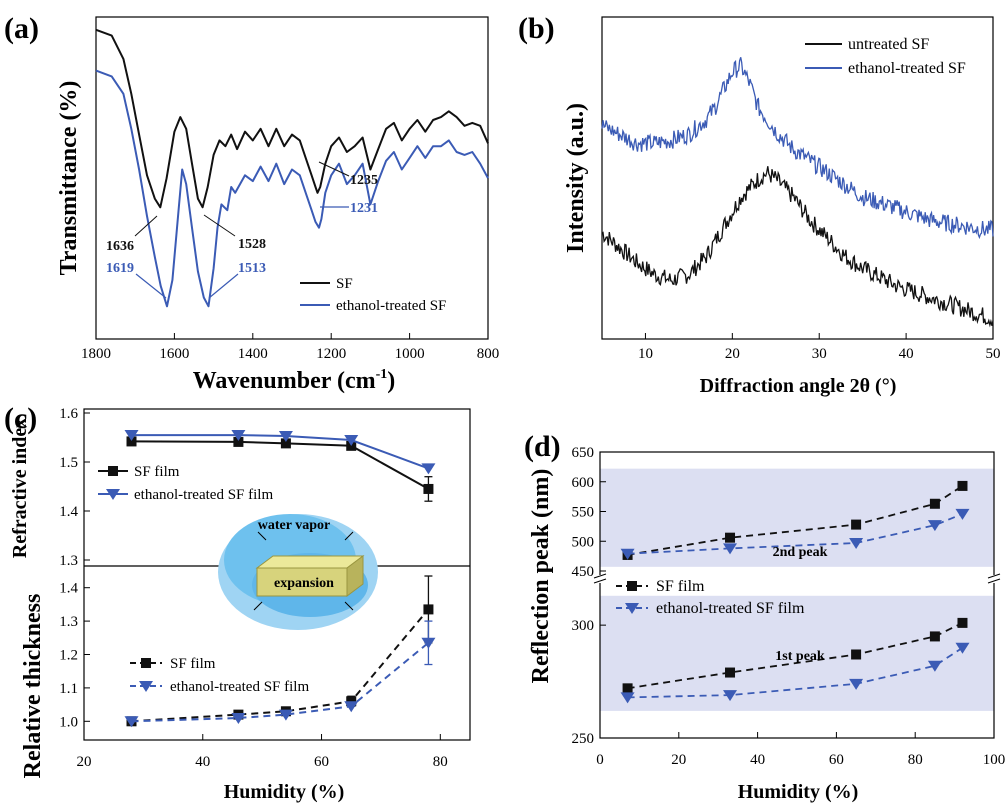  Describe the element at coordinates (294, 380) in the screenshot. I see `x-axis-title-a: Wavenumber (cm-1)` at that location.